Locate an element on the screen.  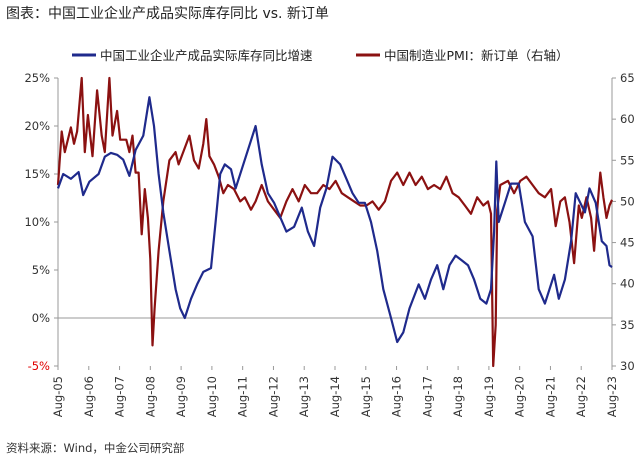
left-tick-label: 0% is located at coordinates (41, 318).